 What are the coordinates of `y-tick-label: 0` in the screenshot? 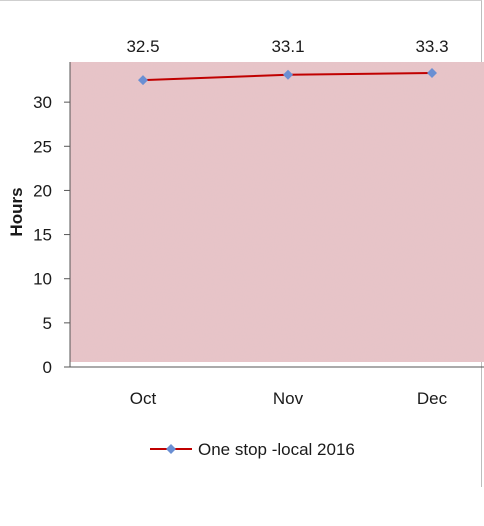 It's located at (47, 367).